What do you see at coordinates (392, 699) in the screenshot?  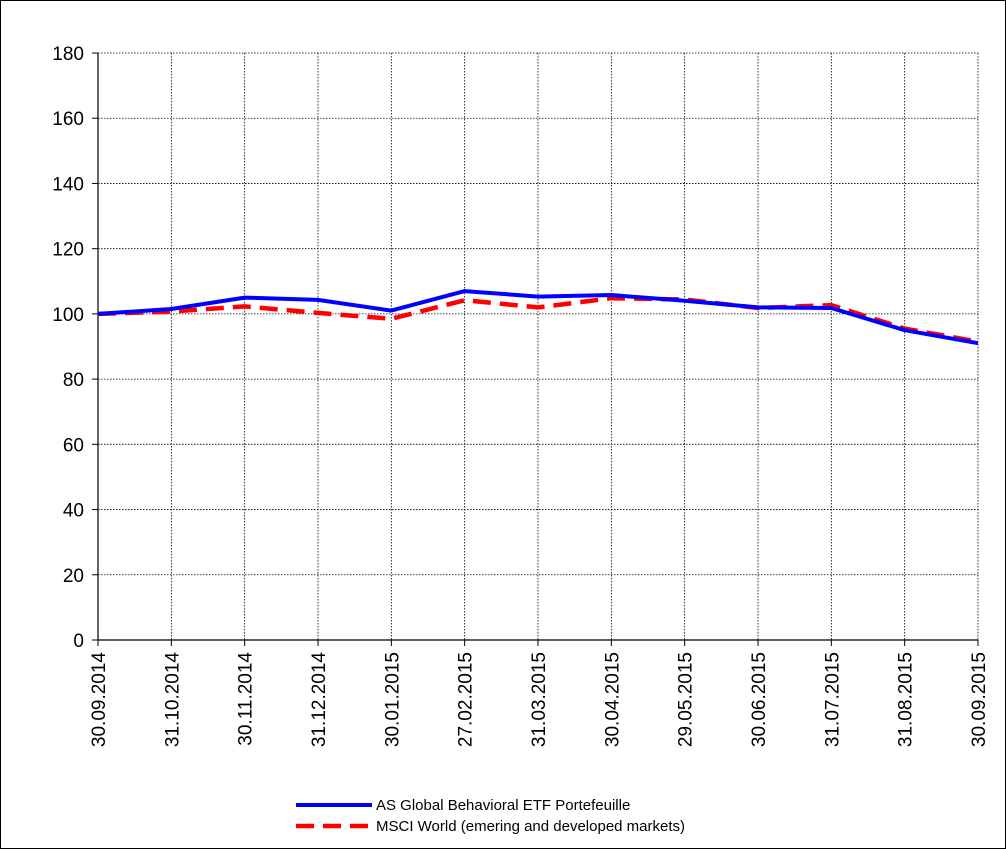 I see `x-tick-label: 30.01.2015` at bounding box center [392, 699].